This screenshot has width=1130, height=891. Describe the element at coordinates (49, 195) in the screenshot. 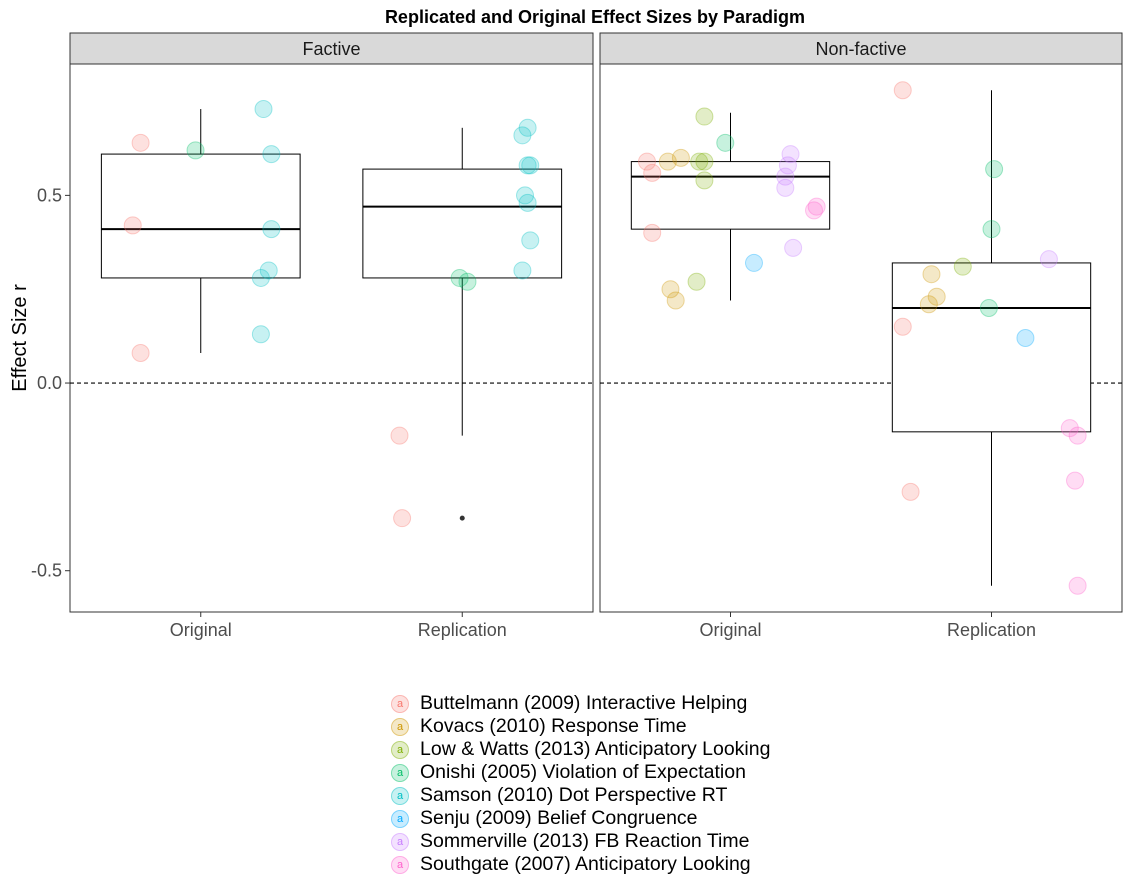

I see `y-tick-label: 0.5` at that location.